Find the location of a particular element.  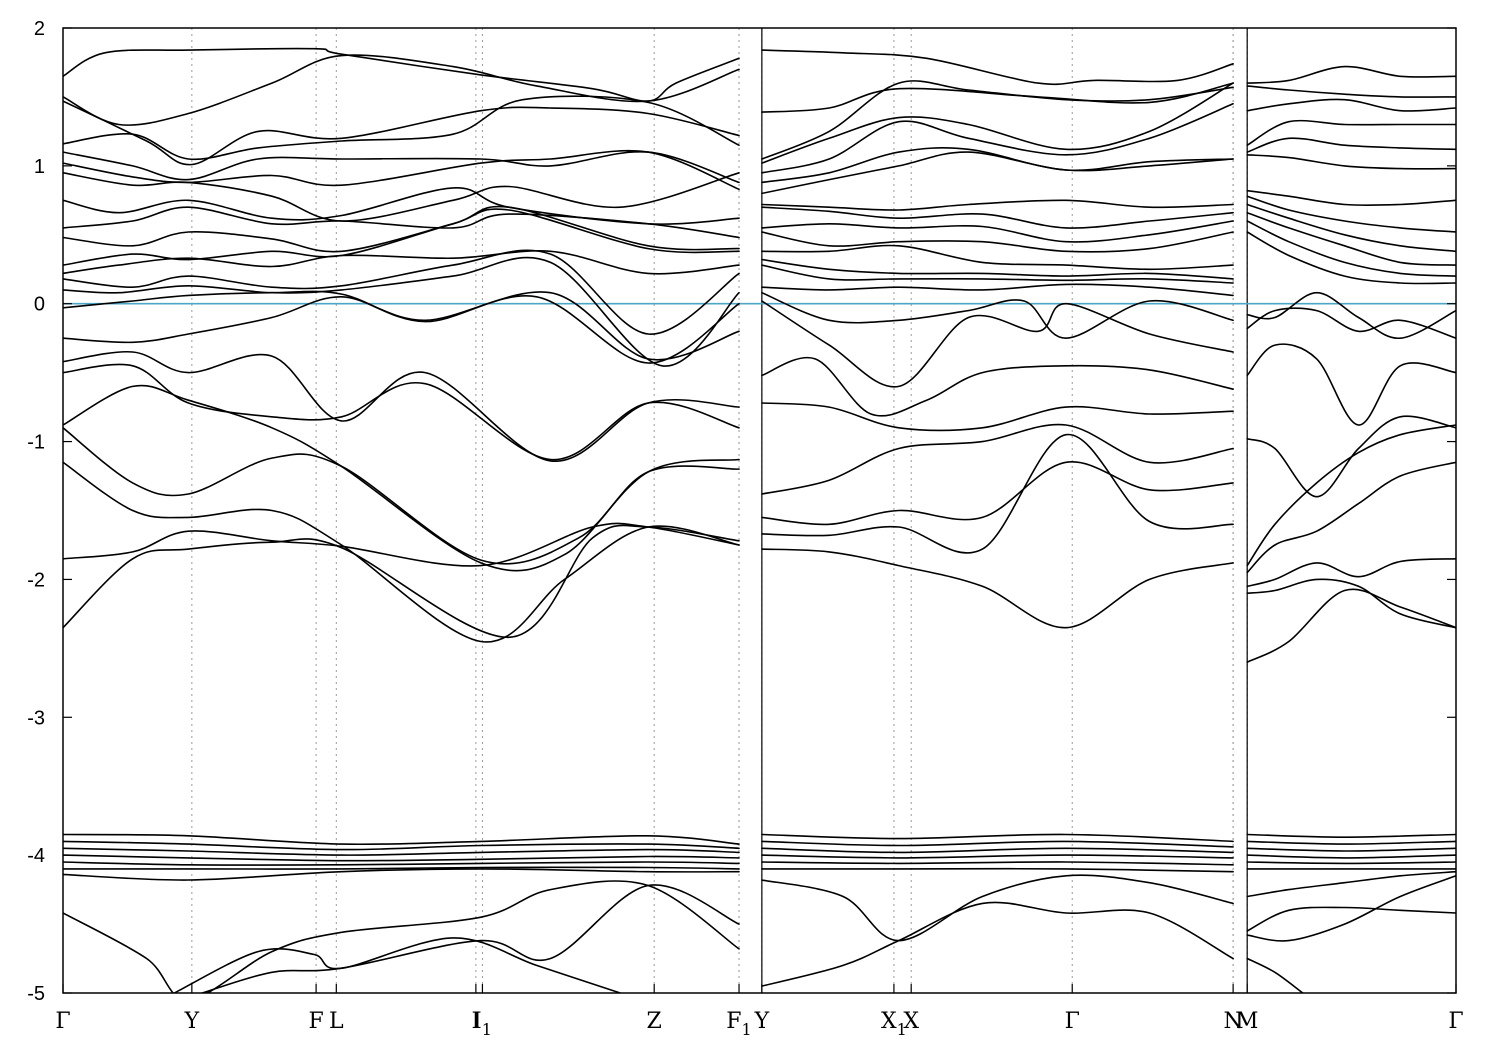

y-tick-label: -1 is located at coordinates (36, 443).